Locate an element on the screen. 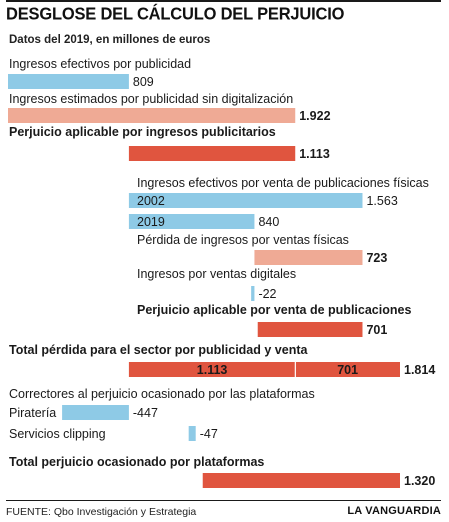  chart-subtitle: Datos del 2019, en millones de euros is located at coordinates (110, 40).